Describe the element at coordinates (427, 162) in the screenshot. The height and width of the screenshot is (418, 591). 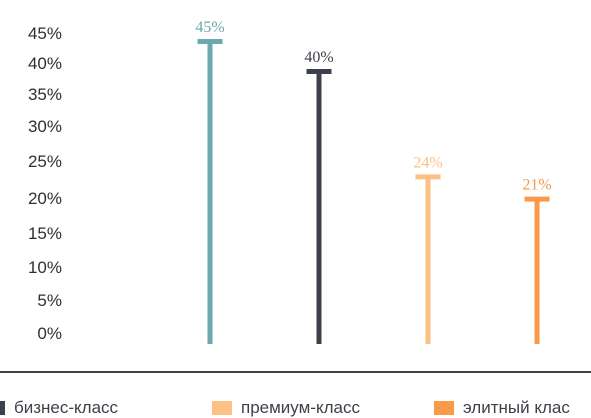
I see `bar-value-label: 24%` at that location.